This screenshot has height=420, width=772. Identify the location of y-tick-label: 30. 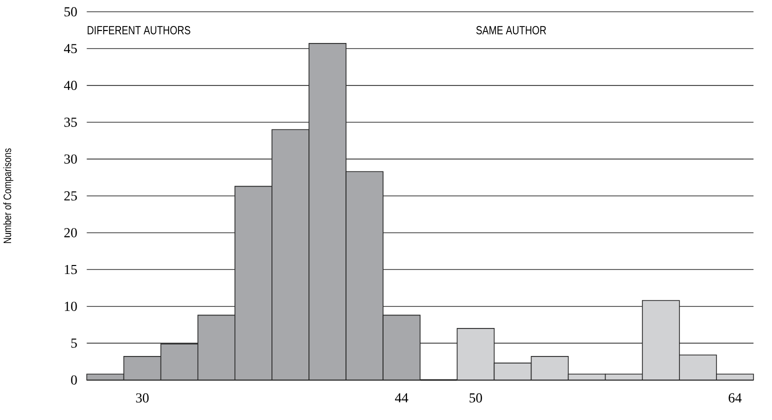
(70, 159).